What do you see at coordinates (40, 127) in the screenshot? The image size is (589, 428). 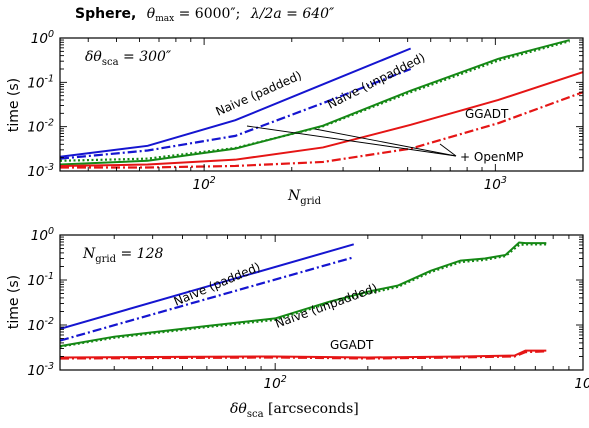 I see `top-y-tick-label: 10⁻²` at bounding box center [40, 127].